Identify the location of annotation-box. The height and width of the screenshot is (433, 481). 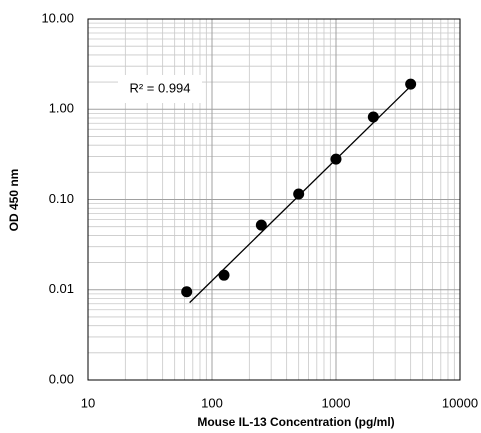
(160, 89).